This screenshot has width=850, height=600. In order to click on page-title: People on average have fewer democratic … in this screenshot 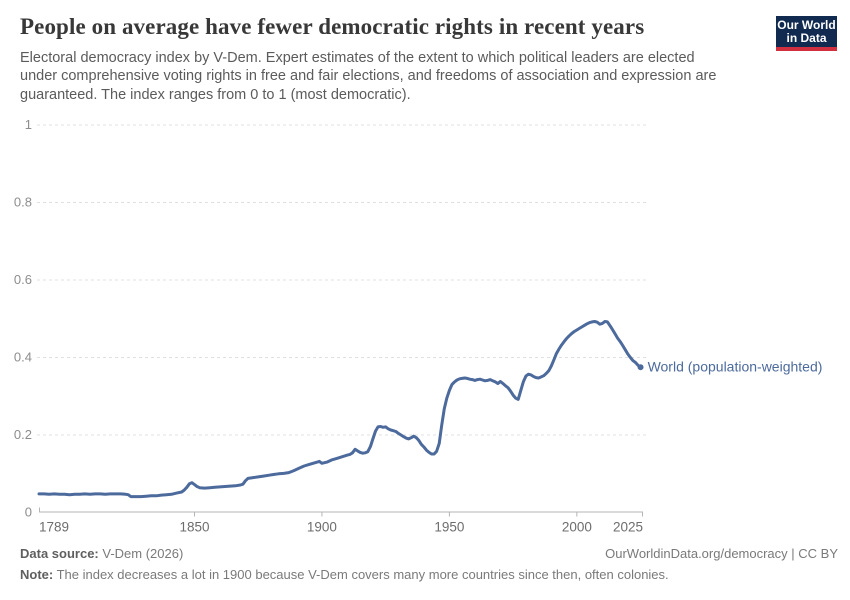, I will do `click(332, 26)`.